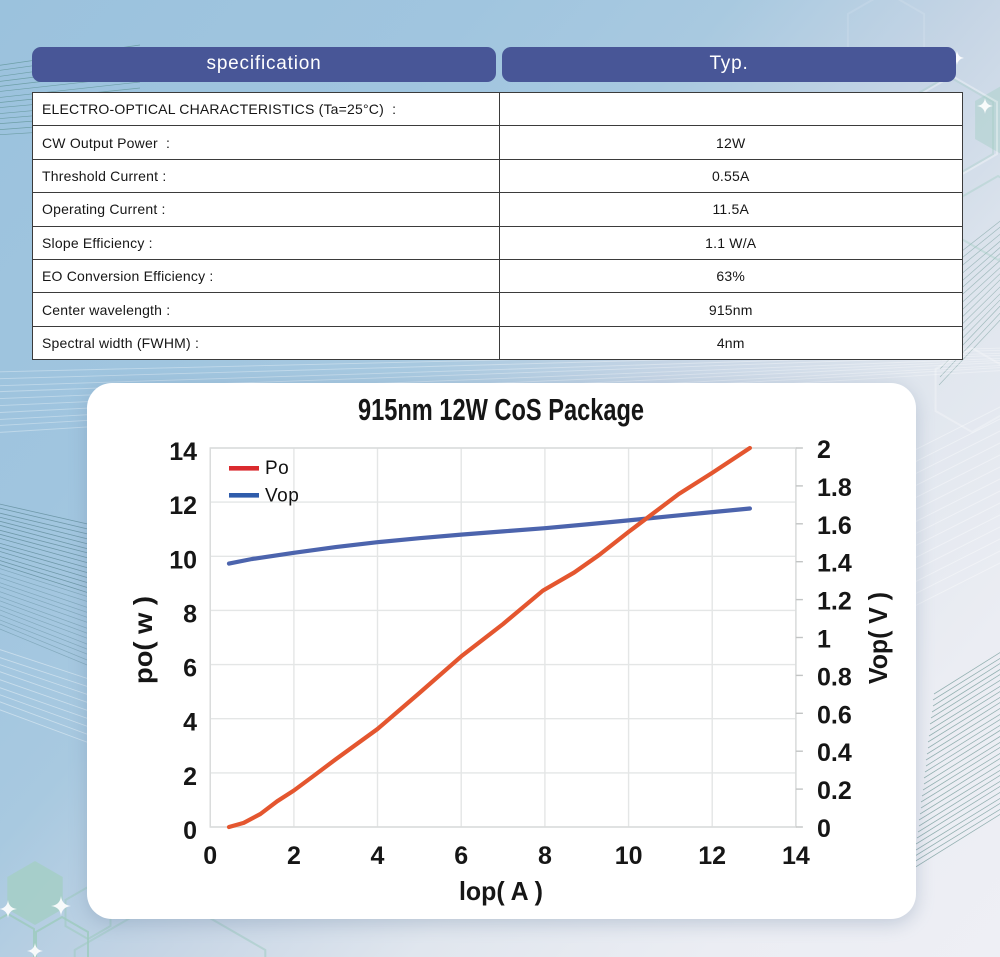 Image resolution: width=1000 pixels, height=957 pixels. I want to click on svg-text: po( w ), so click(143, 640).